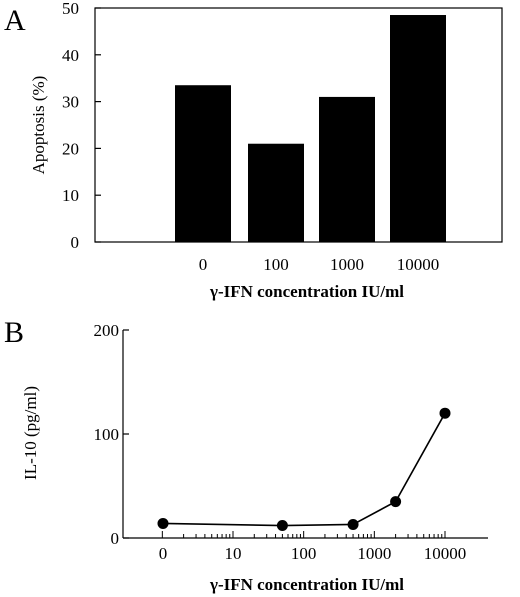  I want to click on panel-b-y-tick-label: 0, so click(115, 538).